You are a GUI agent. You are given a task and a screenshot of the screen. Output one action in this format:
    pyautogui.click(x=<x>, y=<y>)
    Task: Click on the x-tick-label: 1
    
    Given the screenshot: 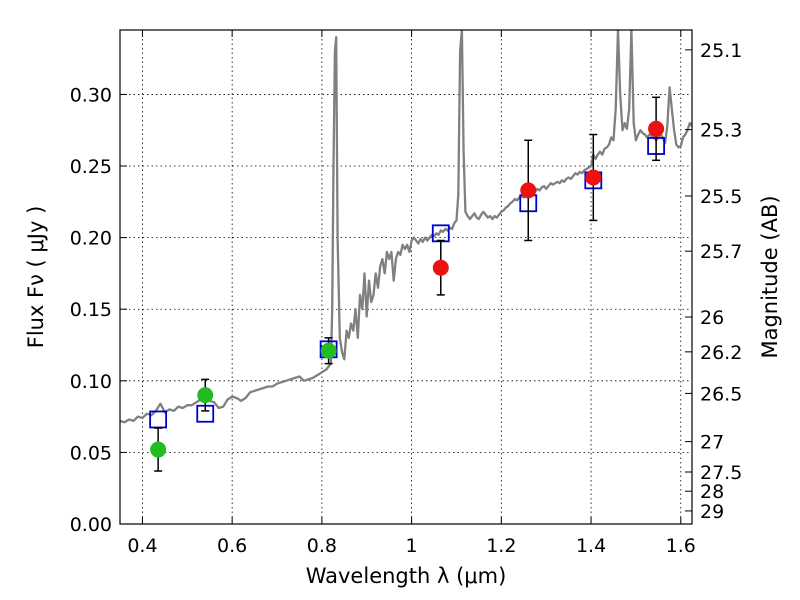 What is the action you would take?
    pyautogui.click(x=412, y=546)
    